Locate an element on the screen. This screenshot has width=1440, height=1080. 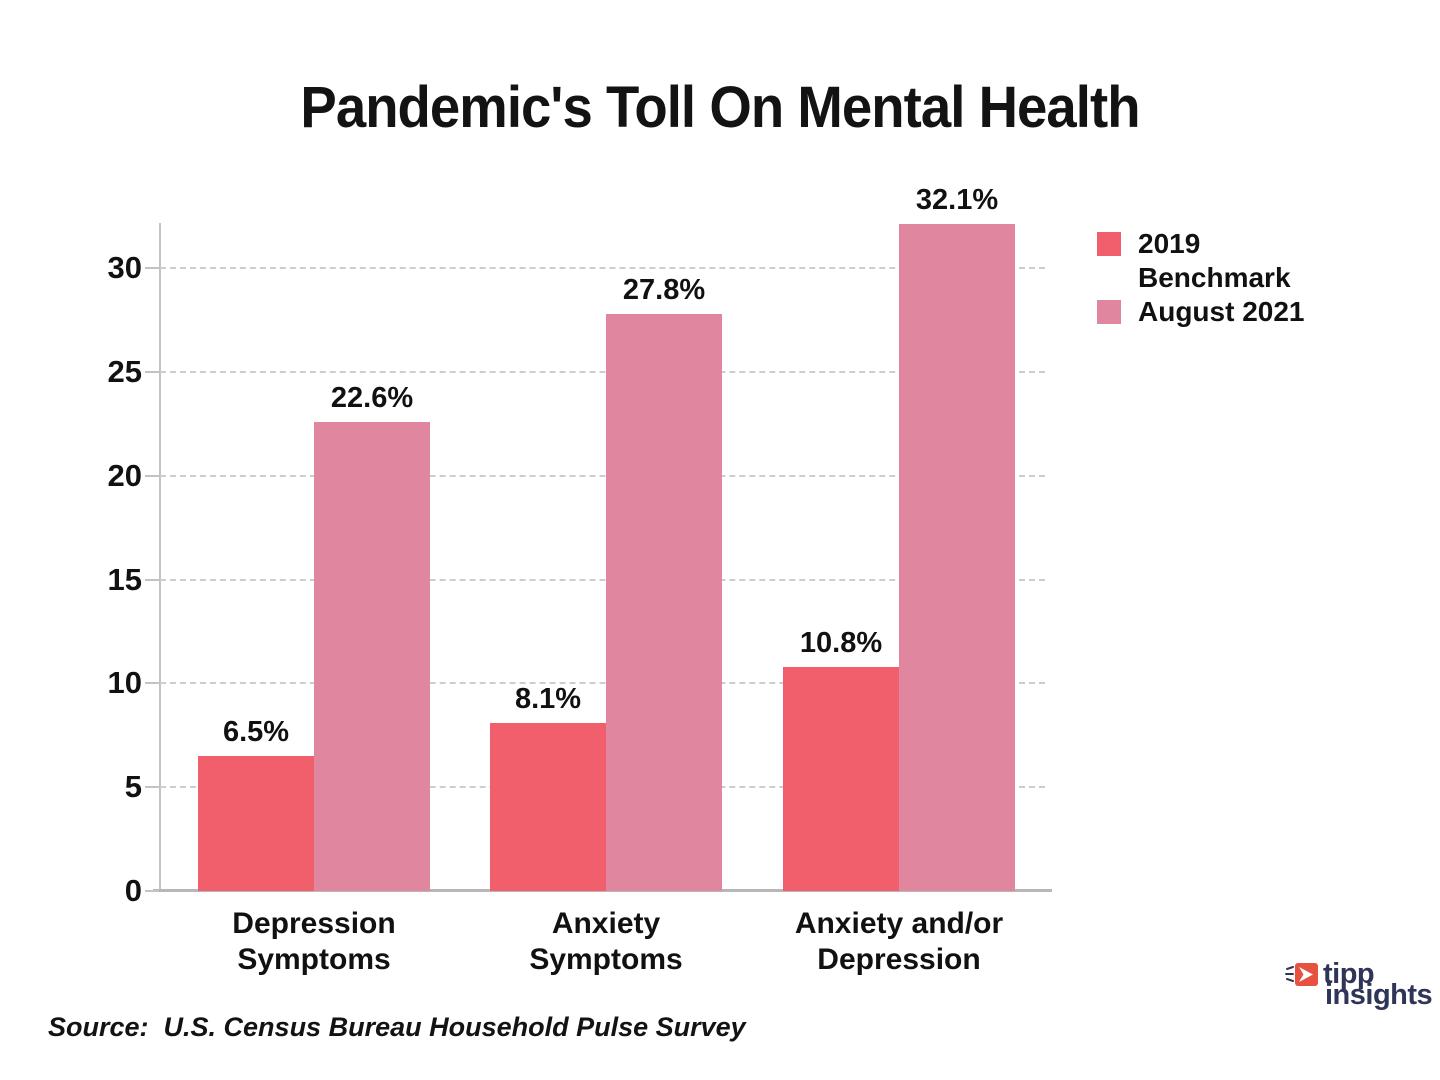
tipp-arrow-icon is located at coordinates (1301, 974).